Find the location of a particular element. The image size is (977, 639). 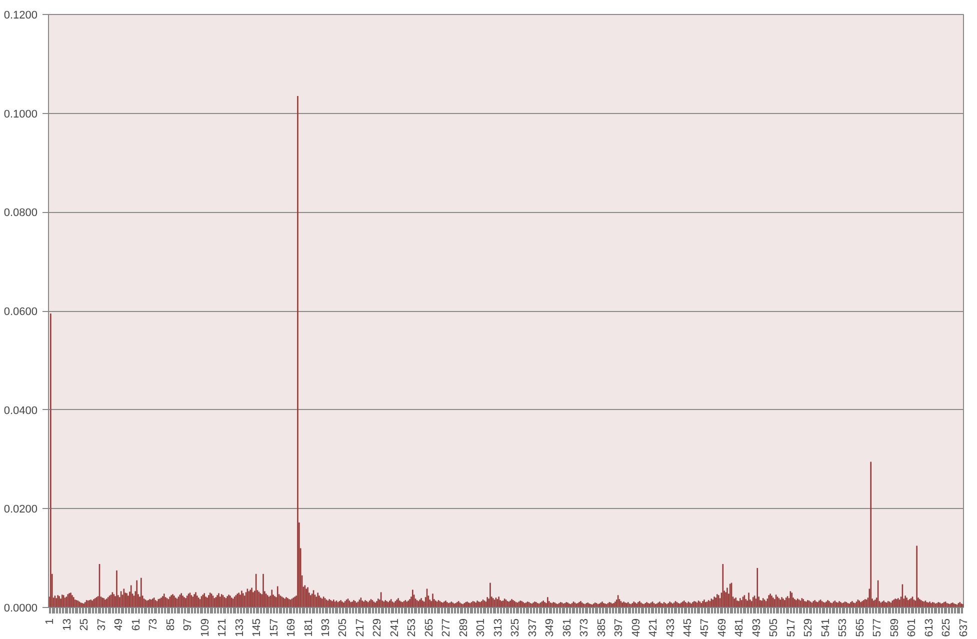

x-tick-label: 445 is located at coordinates (688, 627).